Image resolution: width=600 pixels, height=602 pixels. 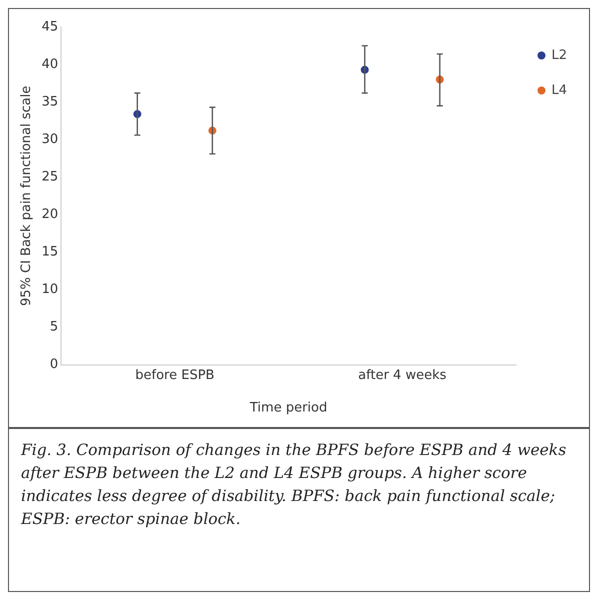 What do you see at coordinates (50, 102) in the screenshot?
I see `y-tick-label: 35` at bounding box center [50, 102].